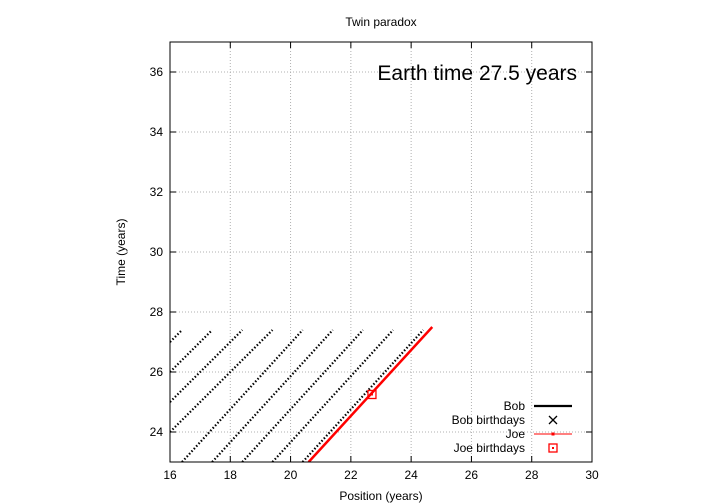  What do you see at coordinates (121, 252) in the screenshot?
I see `y-axis-label: Time (years)` at bounding box center [121, 252].